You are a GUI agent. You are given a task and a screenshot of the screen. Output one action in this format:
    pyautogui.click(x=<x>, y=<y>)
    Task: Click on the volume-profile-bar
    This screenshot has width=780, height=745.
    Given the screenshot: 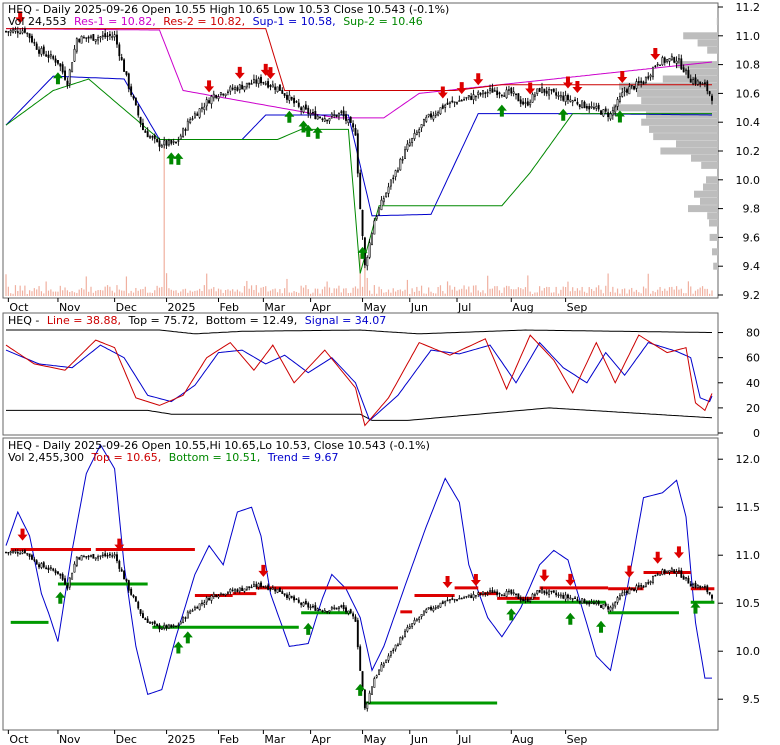 What is the action you would take?
    pyautogui.click(x=713, y=223)
    